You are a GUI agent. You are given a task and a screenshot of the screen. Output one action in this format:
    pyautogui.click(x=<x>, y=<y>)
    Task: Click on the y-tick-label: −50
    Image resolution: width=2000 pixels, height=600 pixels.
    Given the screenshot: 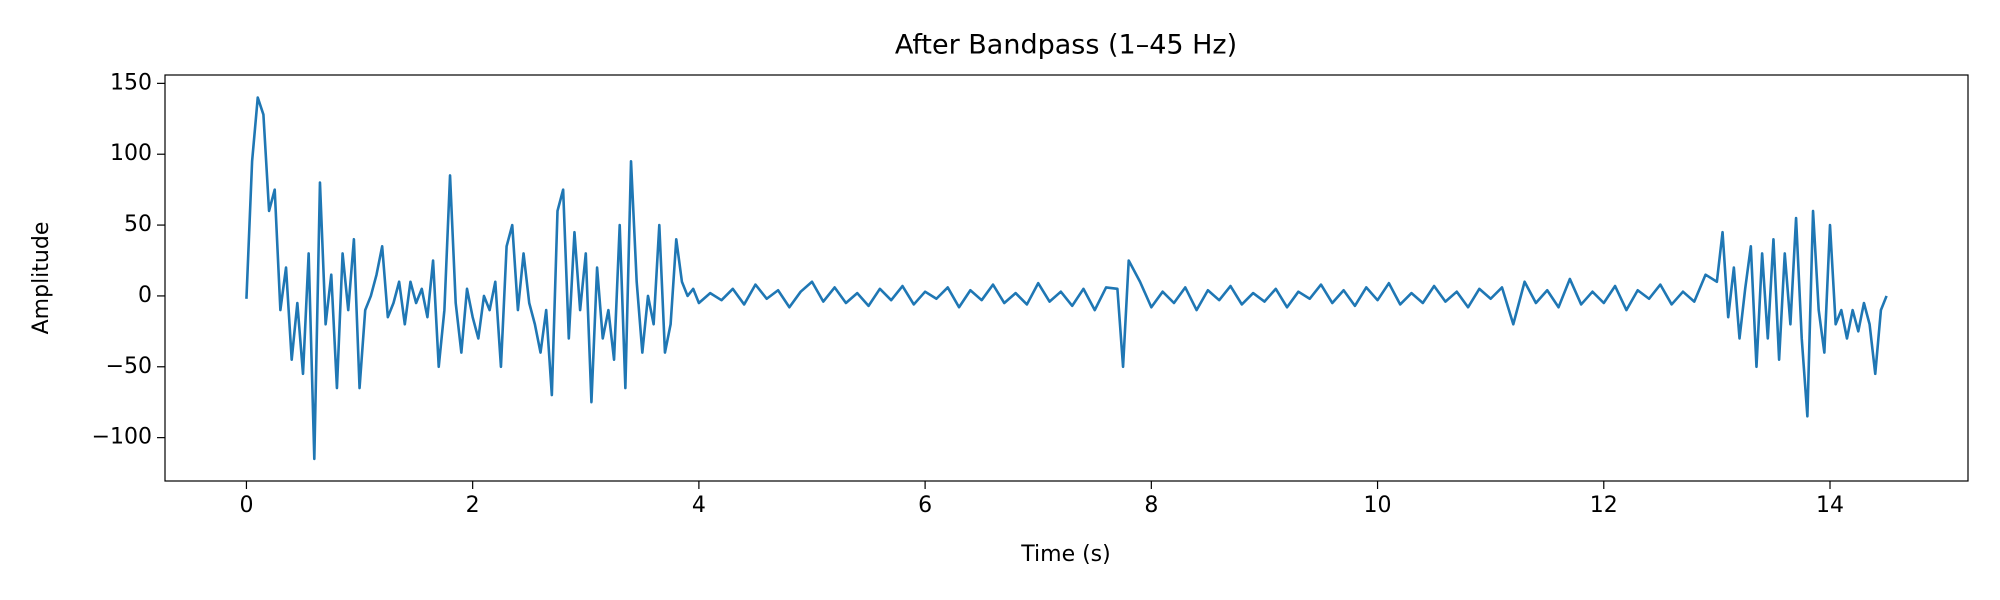 What is the action you would take?
    pyautogui.click(x=129, y=366)
    